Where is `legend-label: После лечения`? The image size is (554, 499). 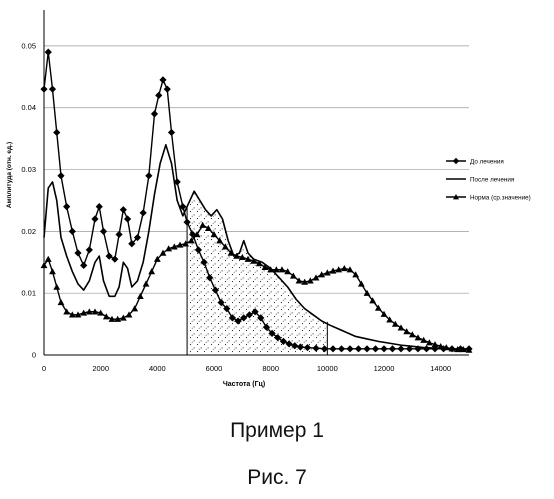 legend-label: После лечения is located at coordinates (492, 179).